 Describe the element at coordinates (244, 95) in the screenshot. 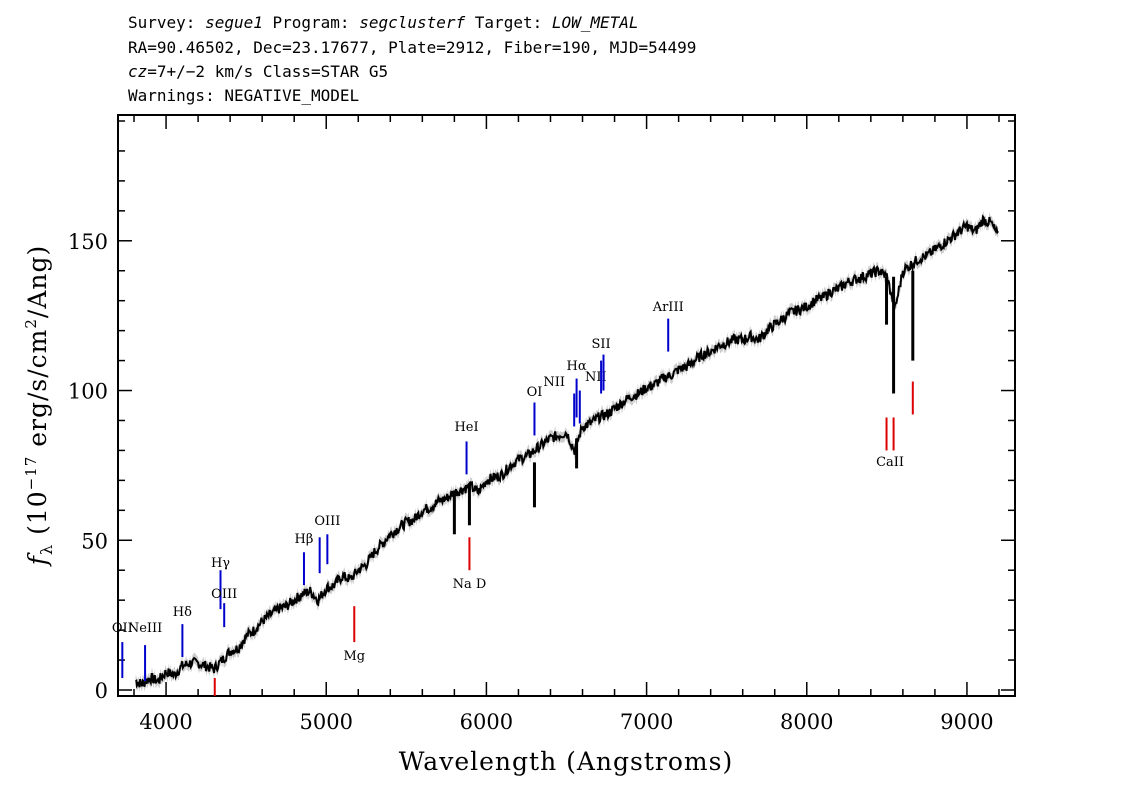

I see `header-line-warnings: Warnings: NEGATIVE_MODEL` at that location.